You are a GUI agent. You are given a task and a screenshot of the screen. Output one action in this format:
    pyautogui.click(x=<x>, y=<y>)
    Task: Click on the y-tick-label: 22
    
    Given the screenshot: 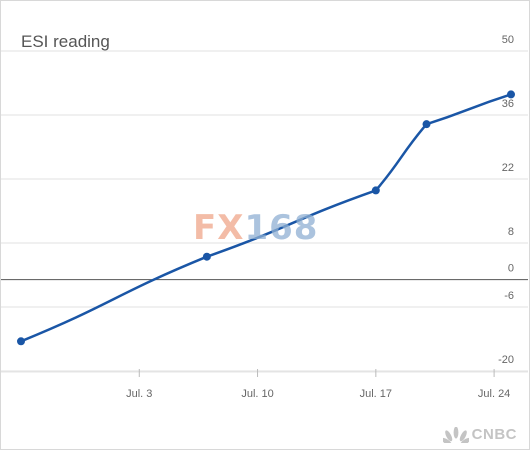 What is the action you would take?
    pyautogui.click(x=508, y=168)
    